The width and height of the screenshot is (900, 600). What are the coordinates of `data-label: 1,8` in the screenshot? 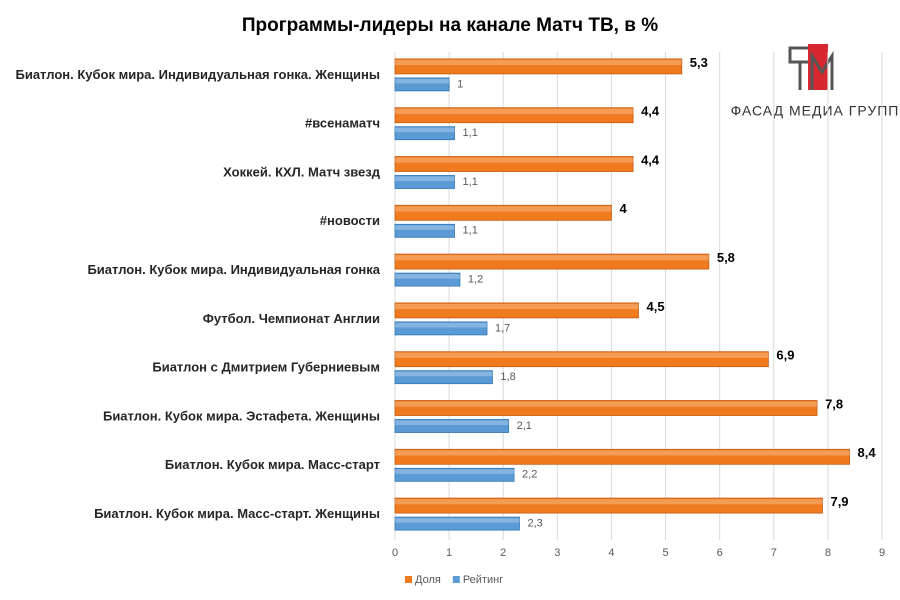 It's located at (507, 377).